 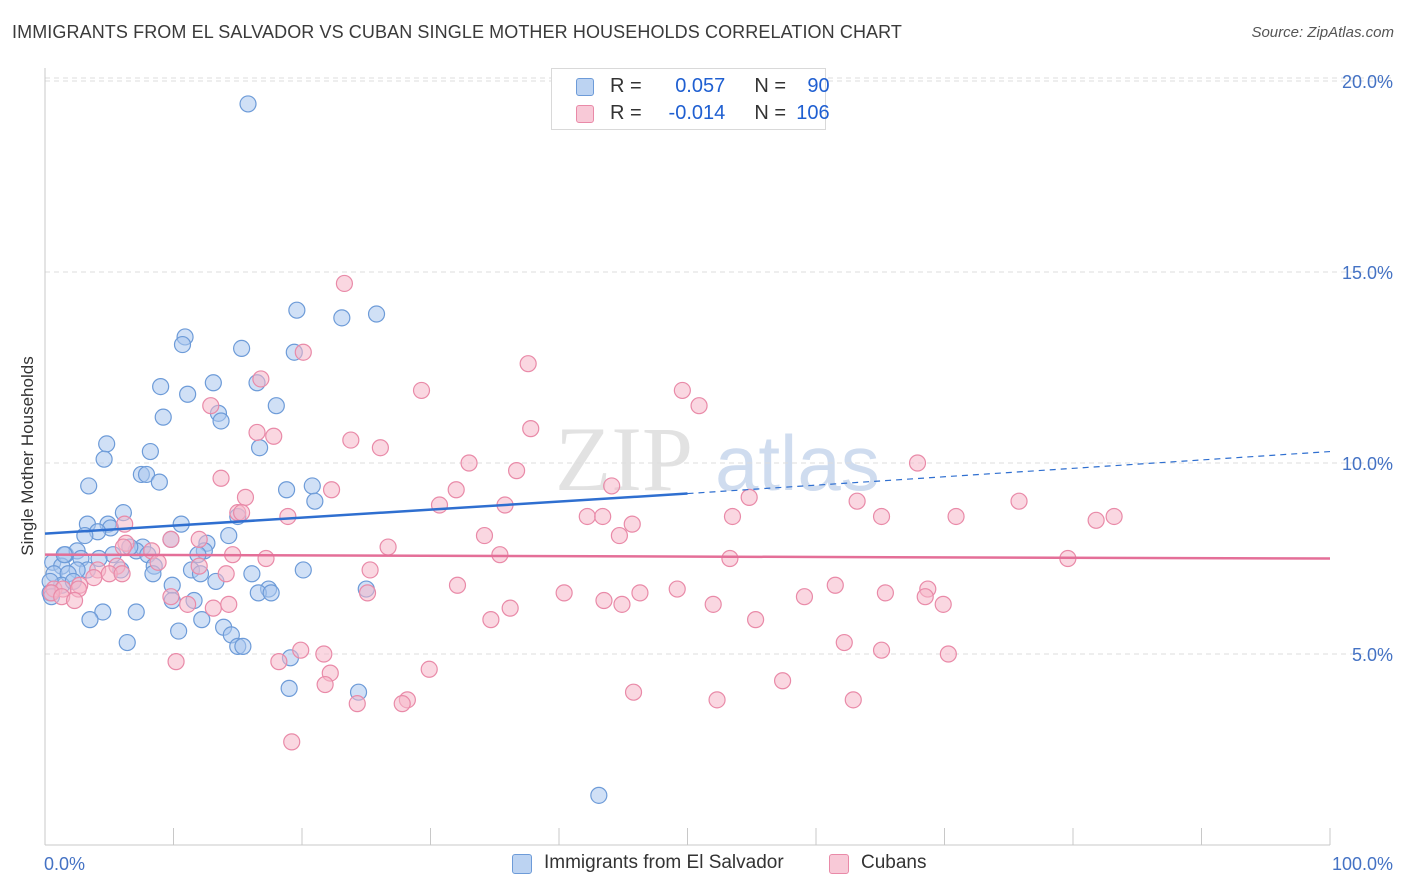 I want to click on zipatlas-watermark: ZIP atlas, so click(x=717, y=459).